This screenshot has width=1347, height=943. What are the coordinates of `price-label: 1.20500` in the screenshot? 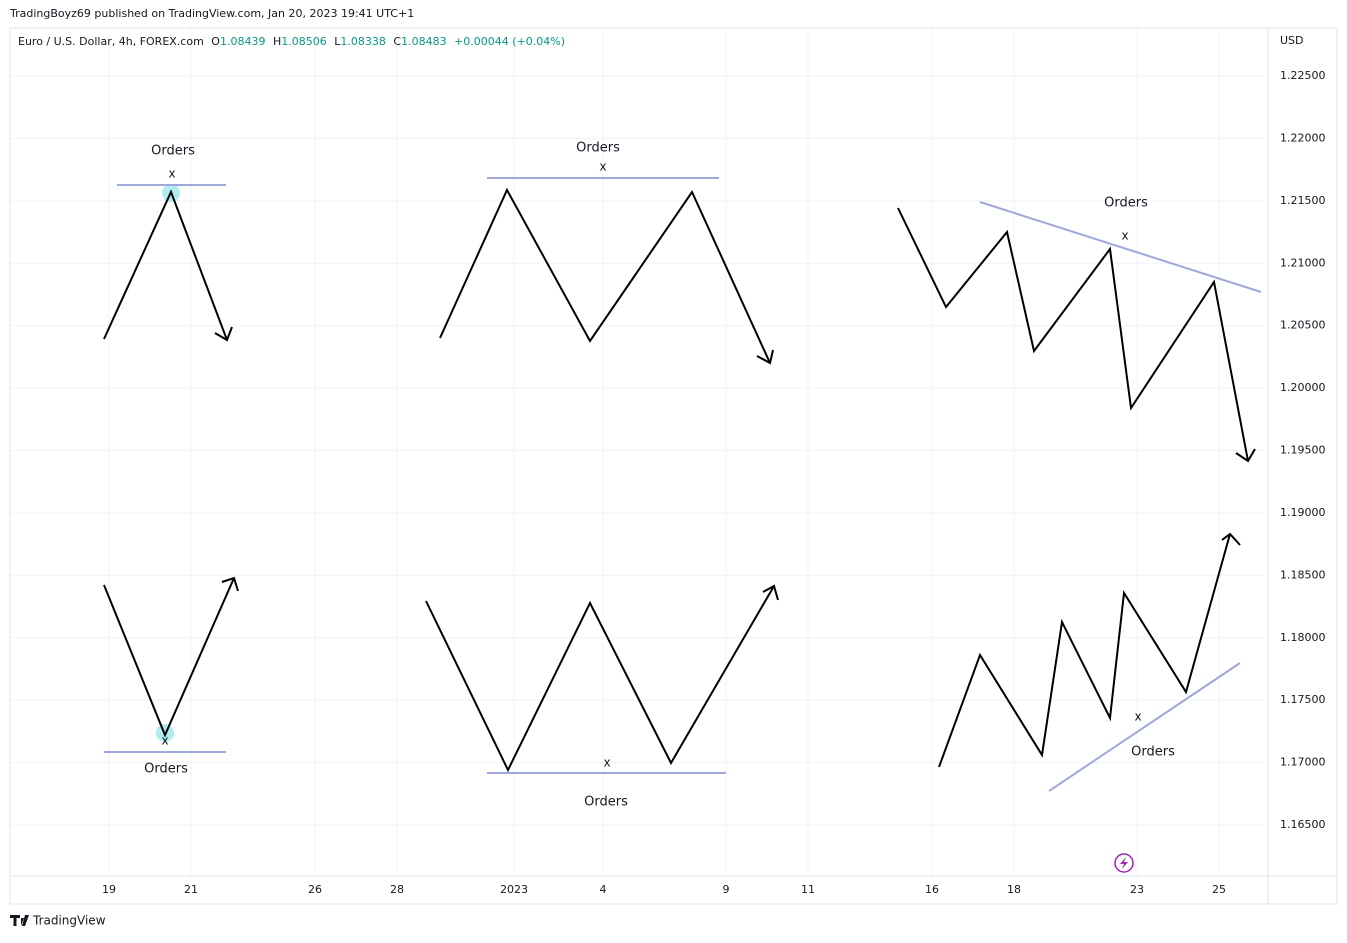 It's located at (1303, 325).